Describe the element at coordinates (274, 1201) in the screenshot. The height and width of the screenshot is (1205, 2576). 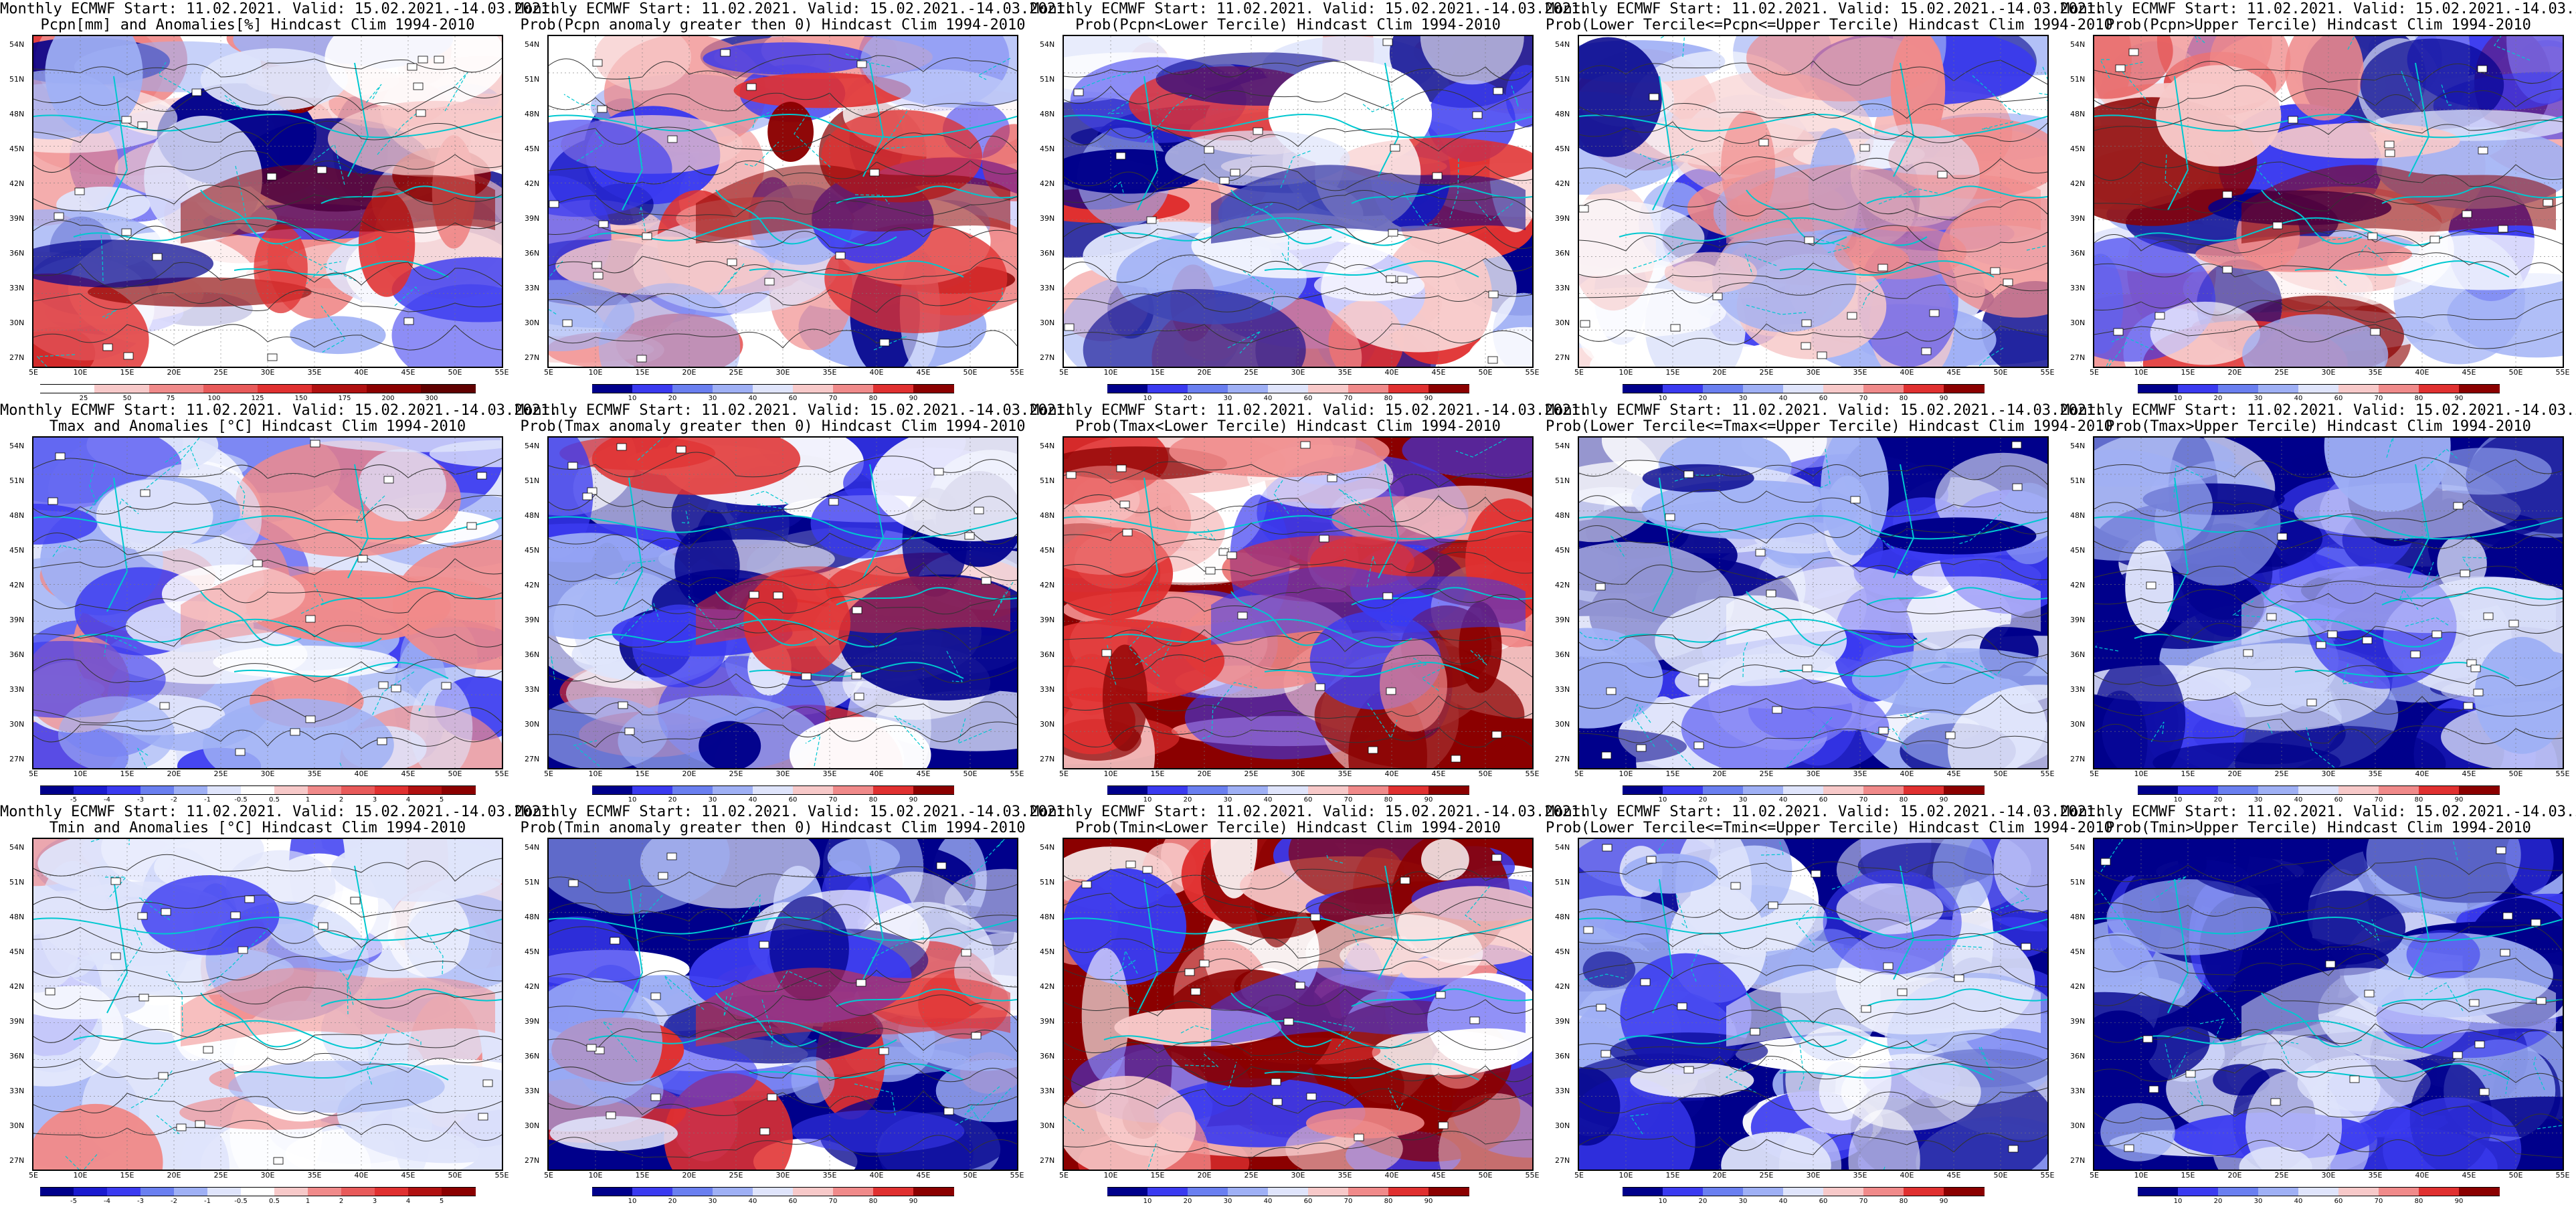
I see `colorbar-tick-label: 0.5` at that location.